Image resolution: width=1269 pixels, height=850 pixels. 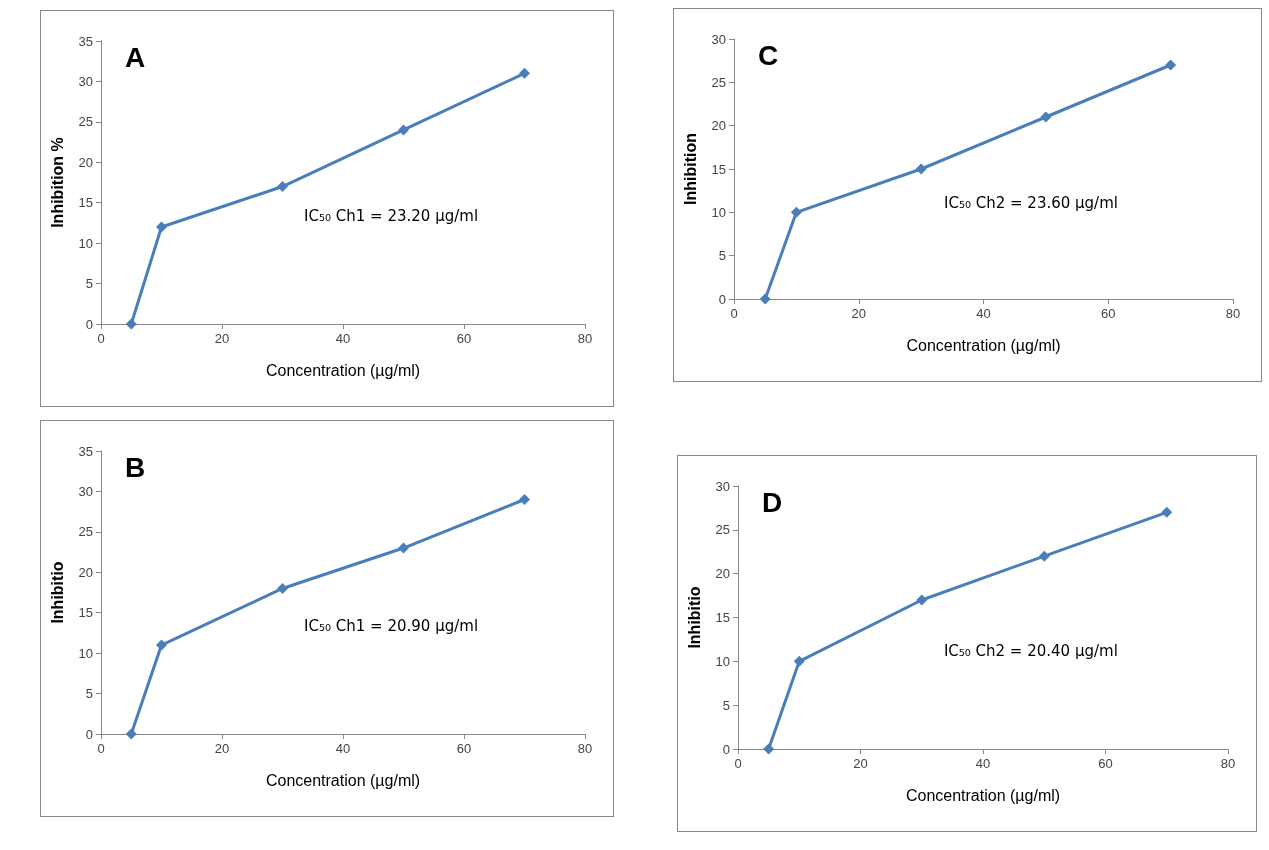 I want to click on y-axis-title: Inhibition %, so click(x=57, y=182).